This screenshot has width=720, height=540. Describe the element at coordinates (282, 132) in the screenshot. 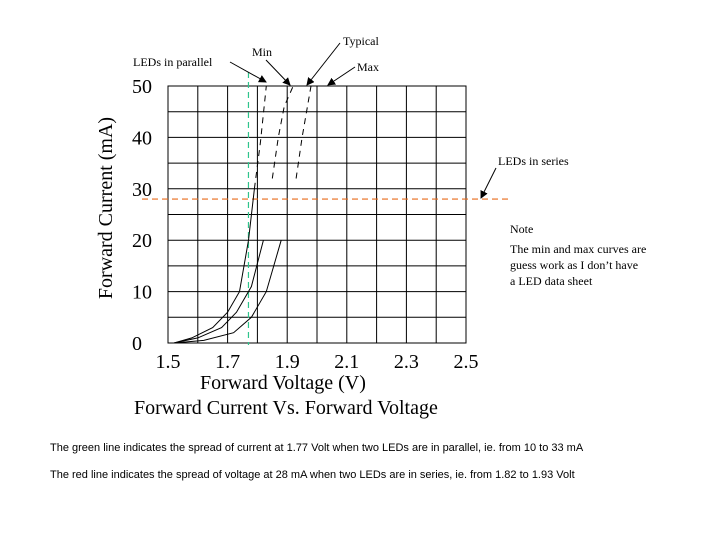

I see `series-typical-dashed` at that location.